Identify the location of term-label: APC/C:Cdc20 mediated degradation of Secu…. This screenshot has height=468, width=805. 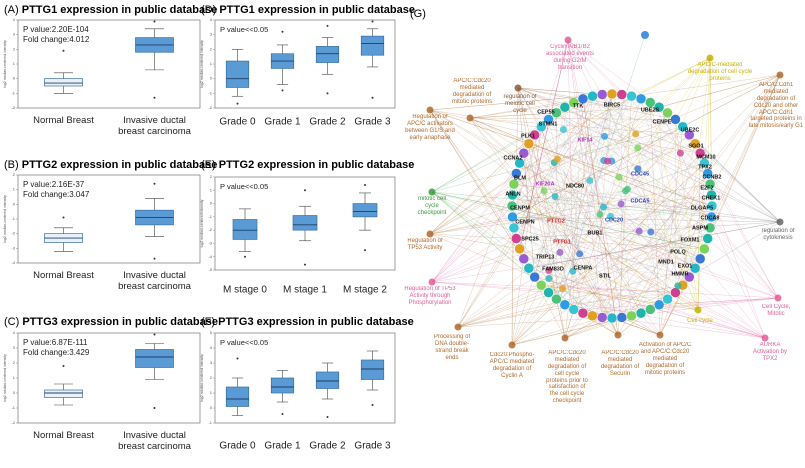
(620, 363).